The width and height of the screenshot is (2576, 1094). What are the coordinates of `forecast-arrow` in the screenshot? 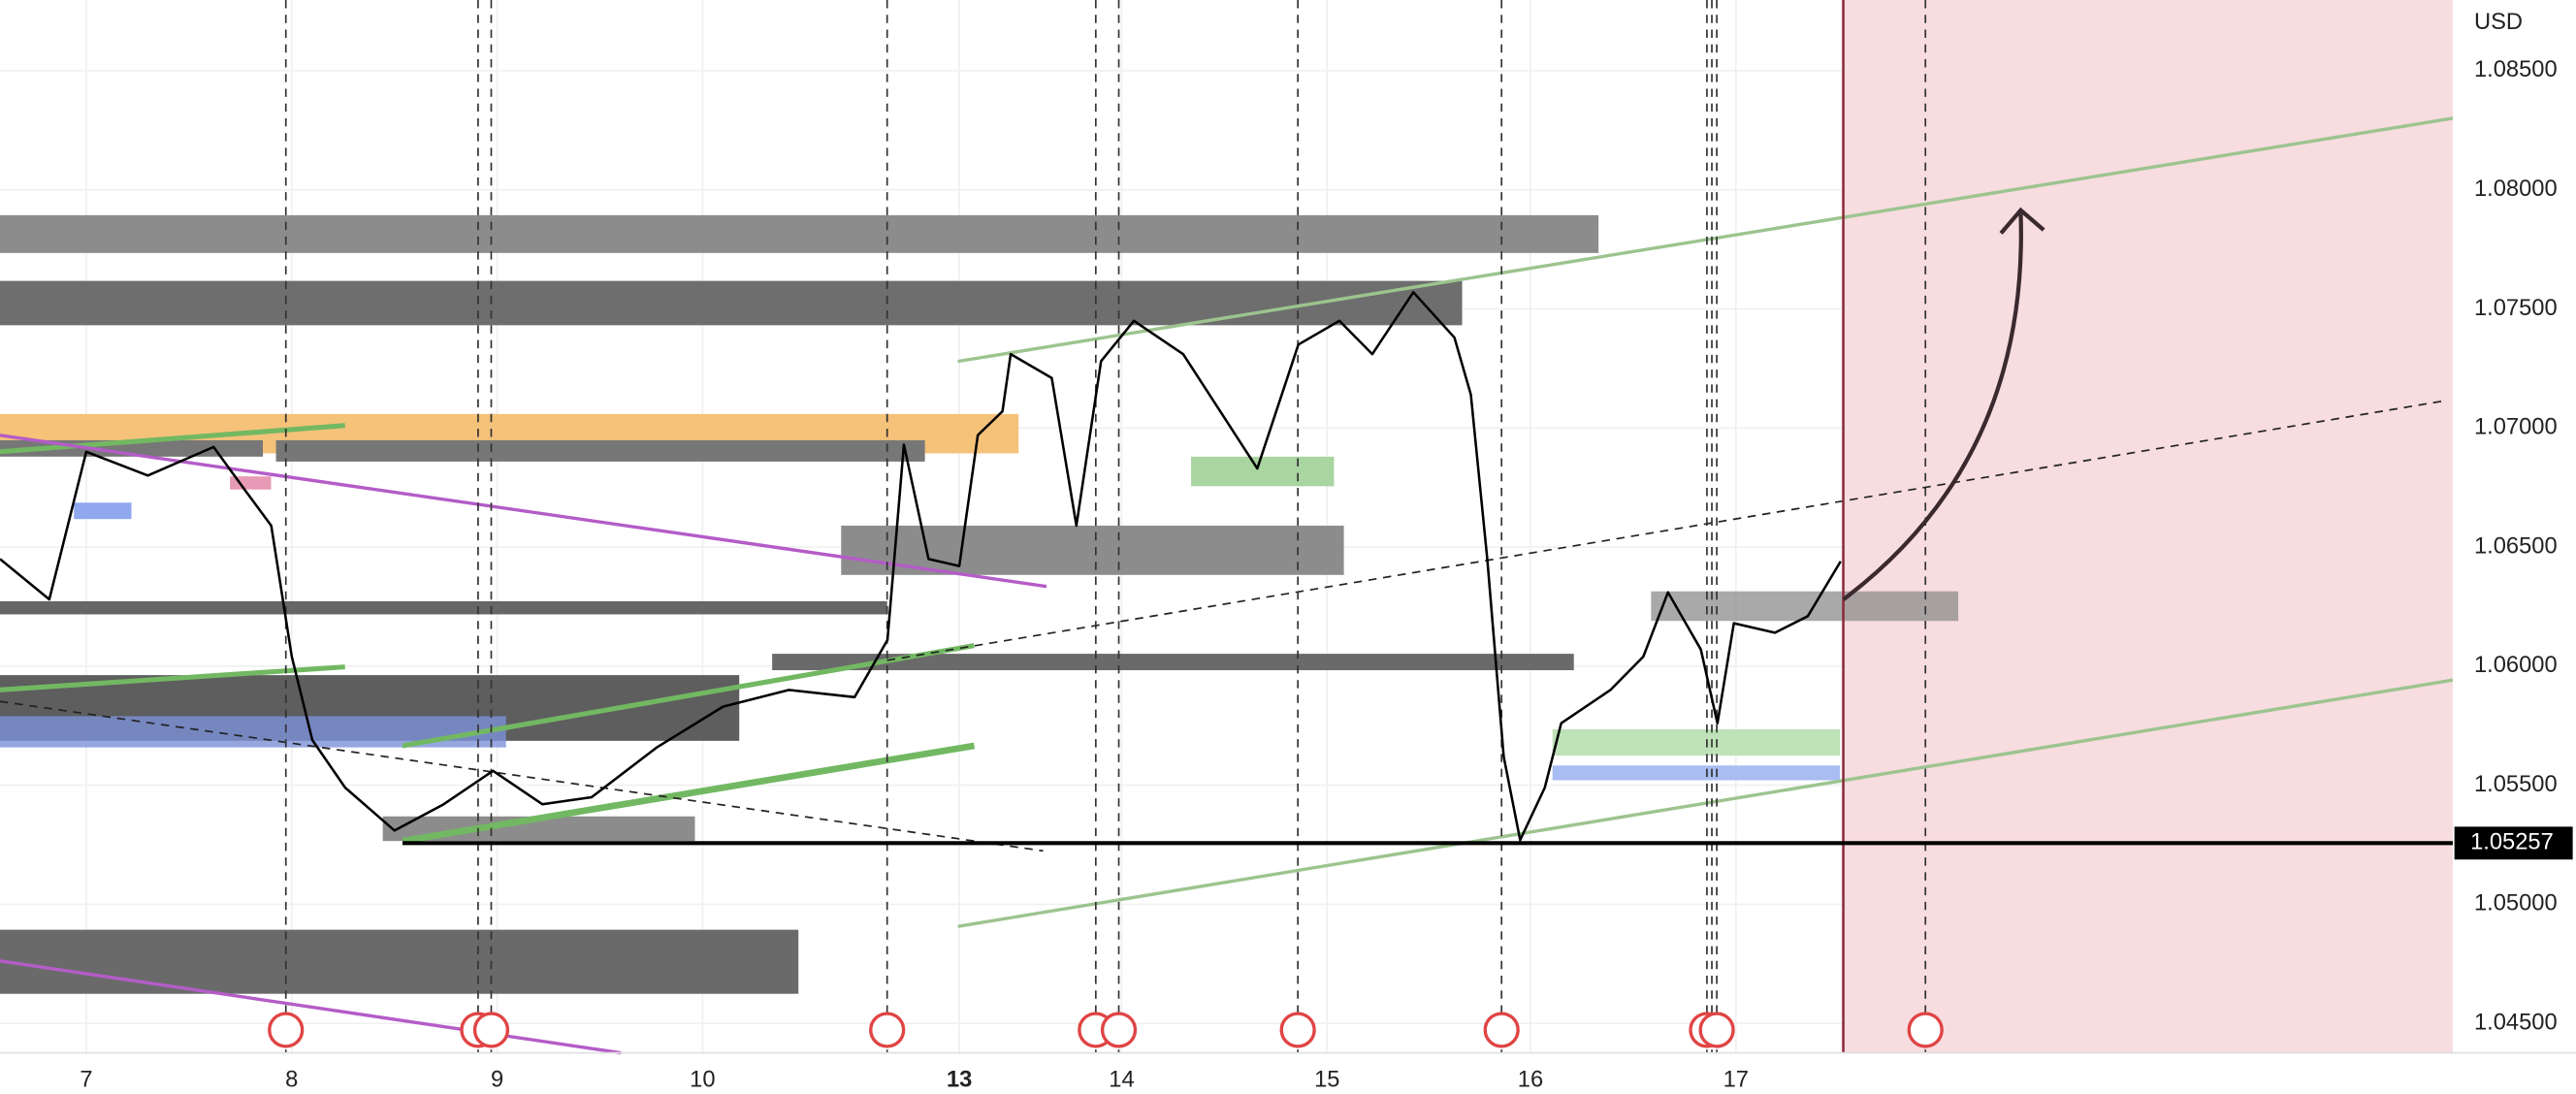 It's located at (1943, 404).